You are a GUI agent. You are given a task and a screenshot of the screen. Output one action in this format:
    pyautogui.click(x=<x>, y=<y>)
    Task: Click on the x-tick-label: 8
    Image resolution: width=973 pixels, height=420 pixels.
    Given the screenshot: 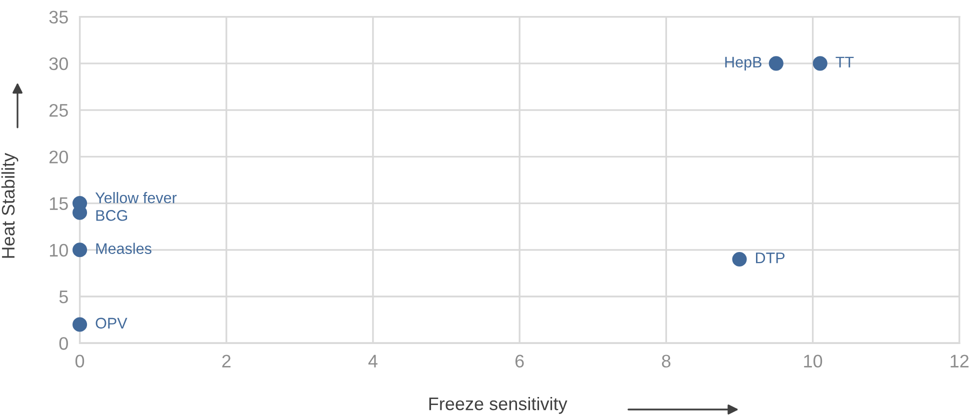 What is the action you would take?
    pyautogui.click(x=666, y=361)
    